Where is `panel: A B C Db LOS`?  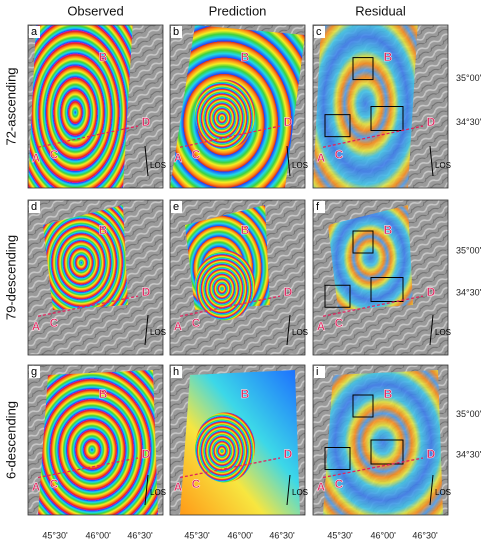
panel: A B C Db LOS is located at coordinates (238, 106).